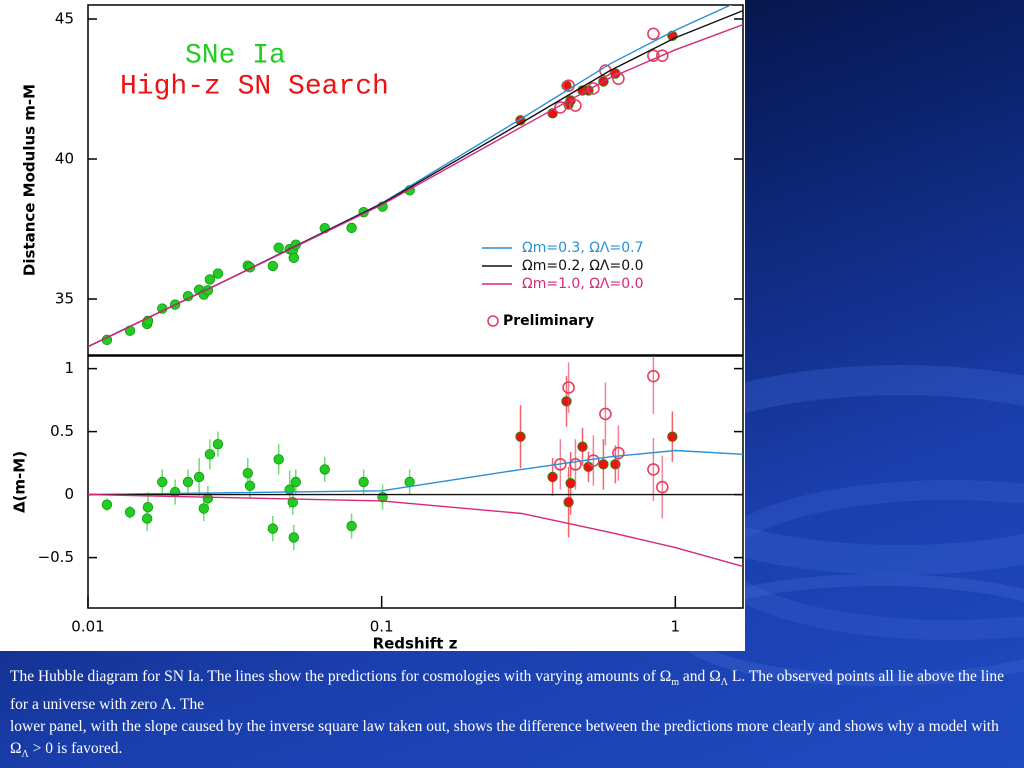 This screenshot has height=768, width=1024. I want to click on x-axis-label: Redshift z, so click(415, 643).